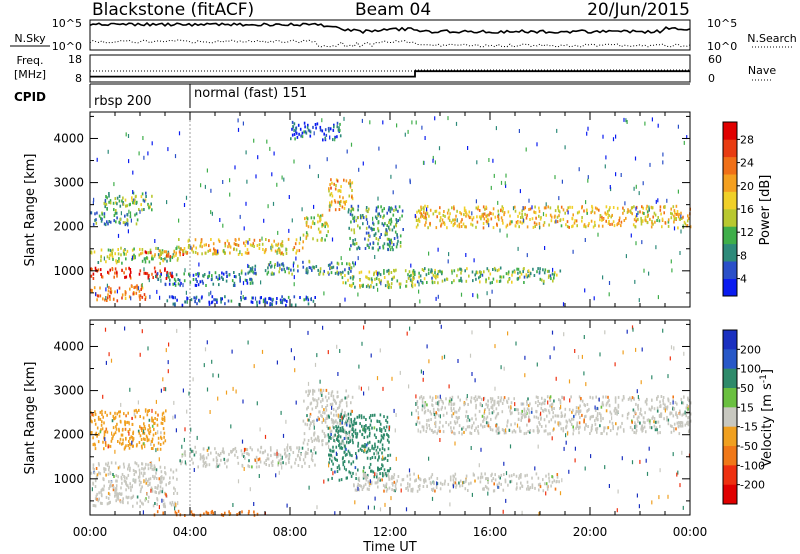  I want to click on x-tick-label: 16:00, so click(490, 532).